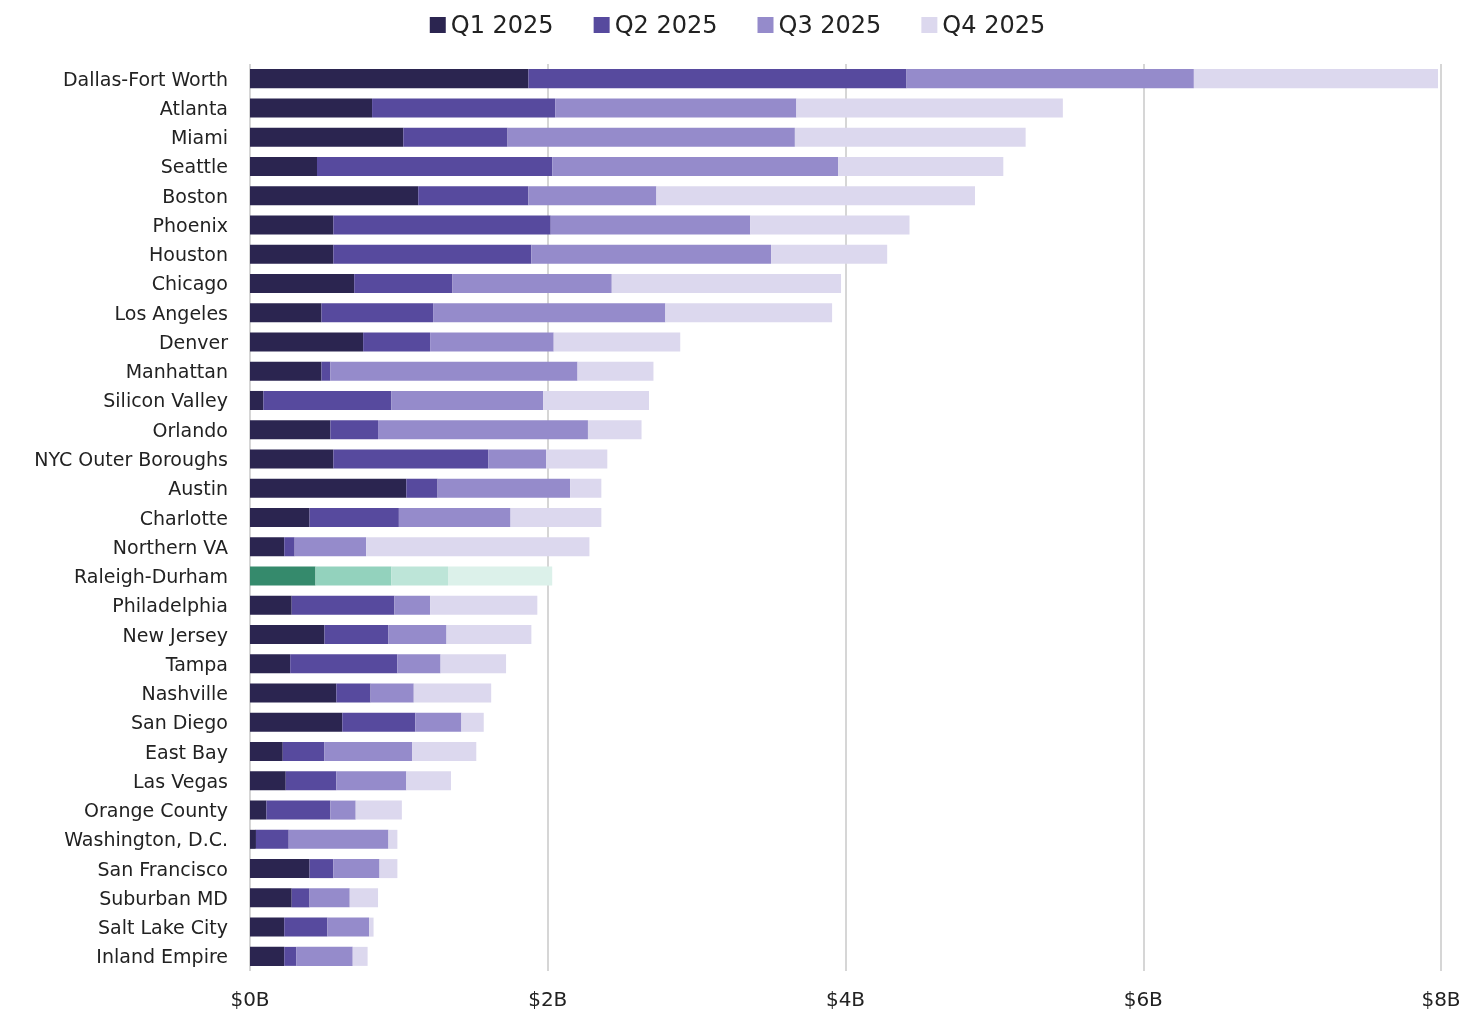 This screenshot has width=1475, height=1029. I want to click on y-tick-label: Los Angeles, so click(171, 312).